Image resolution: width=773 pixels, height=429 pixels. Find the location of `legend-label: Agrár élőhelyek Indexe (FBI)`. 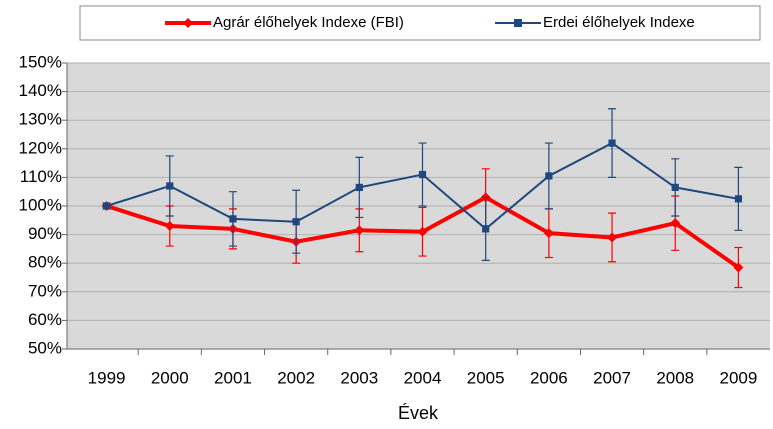

legend-label: Agrár élőhelyek Indexe (FBI) is located at coordinates (308, 22).